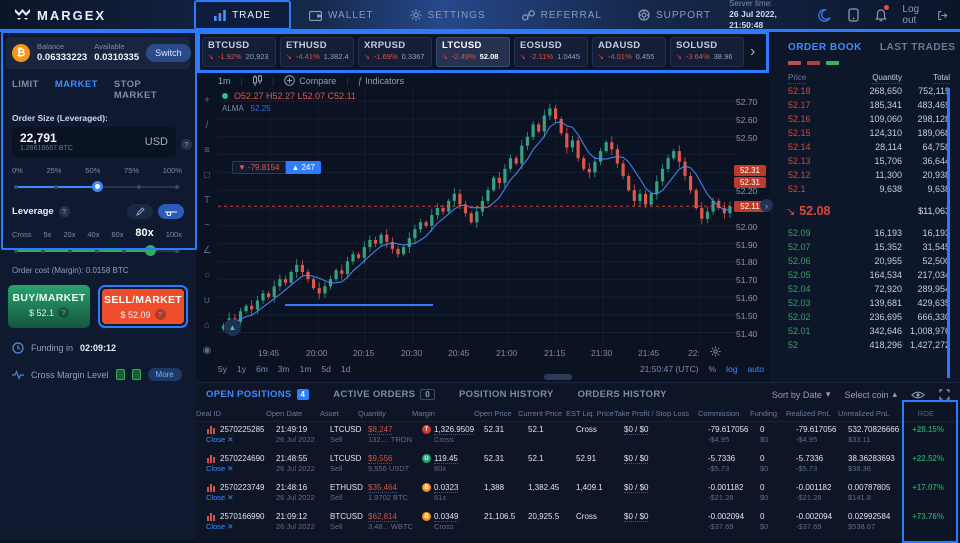  I want to click on leverage-edit-button, so click(140, 212).